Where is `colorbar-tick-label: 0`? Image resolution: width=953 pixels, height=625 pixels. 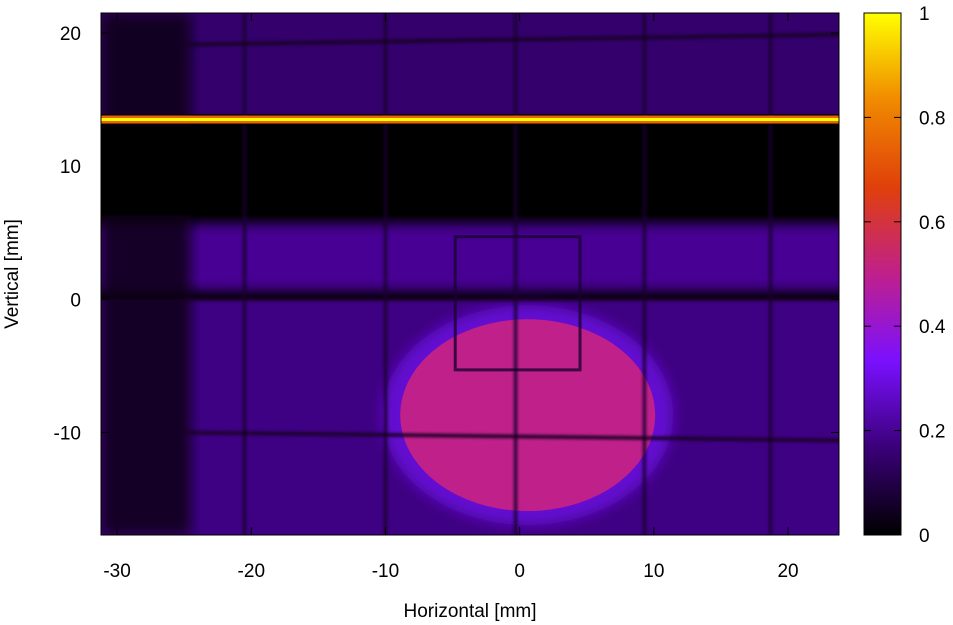 colorbar-tick-label: 0 is located at coordinates (924, 536).